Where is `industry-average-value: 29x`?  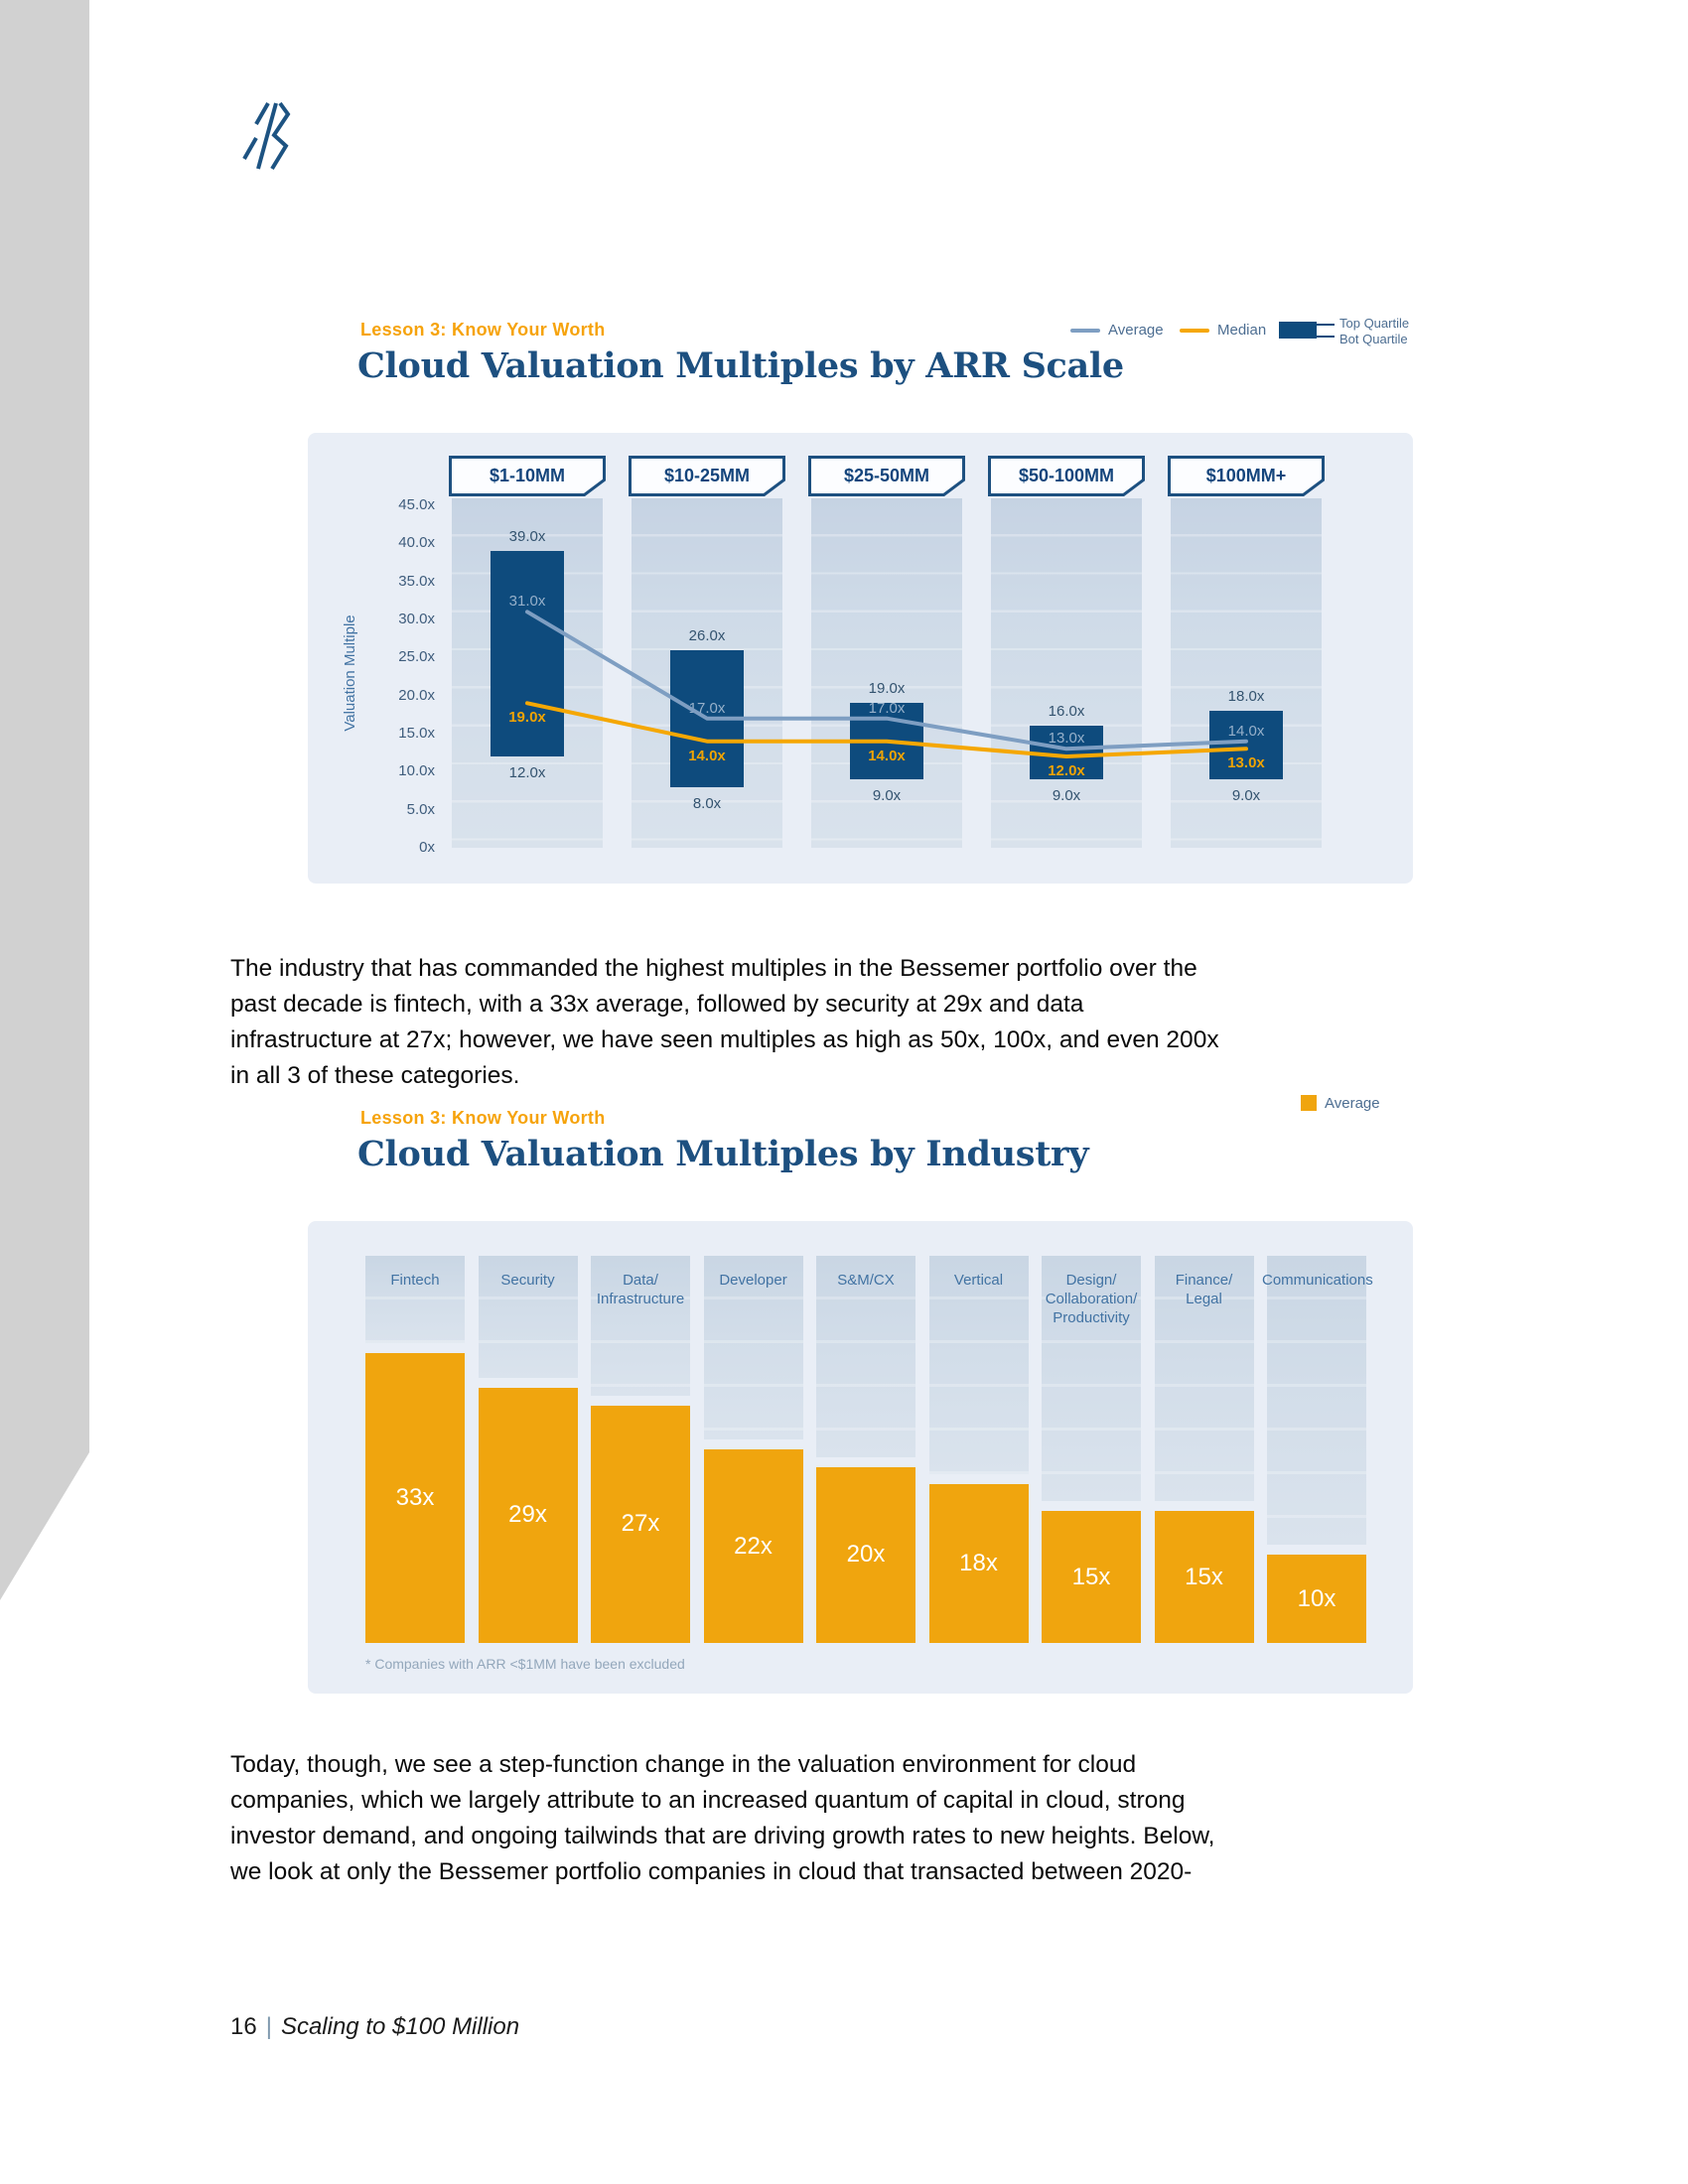 industry-average-value: 29x is located at coordinates (527, 1515).